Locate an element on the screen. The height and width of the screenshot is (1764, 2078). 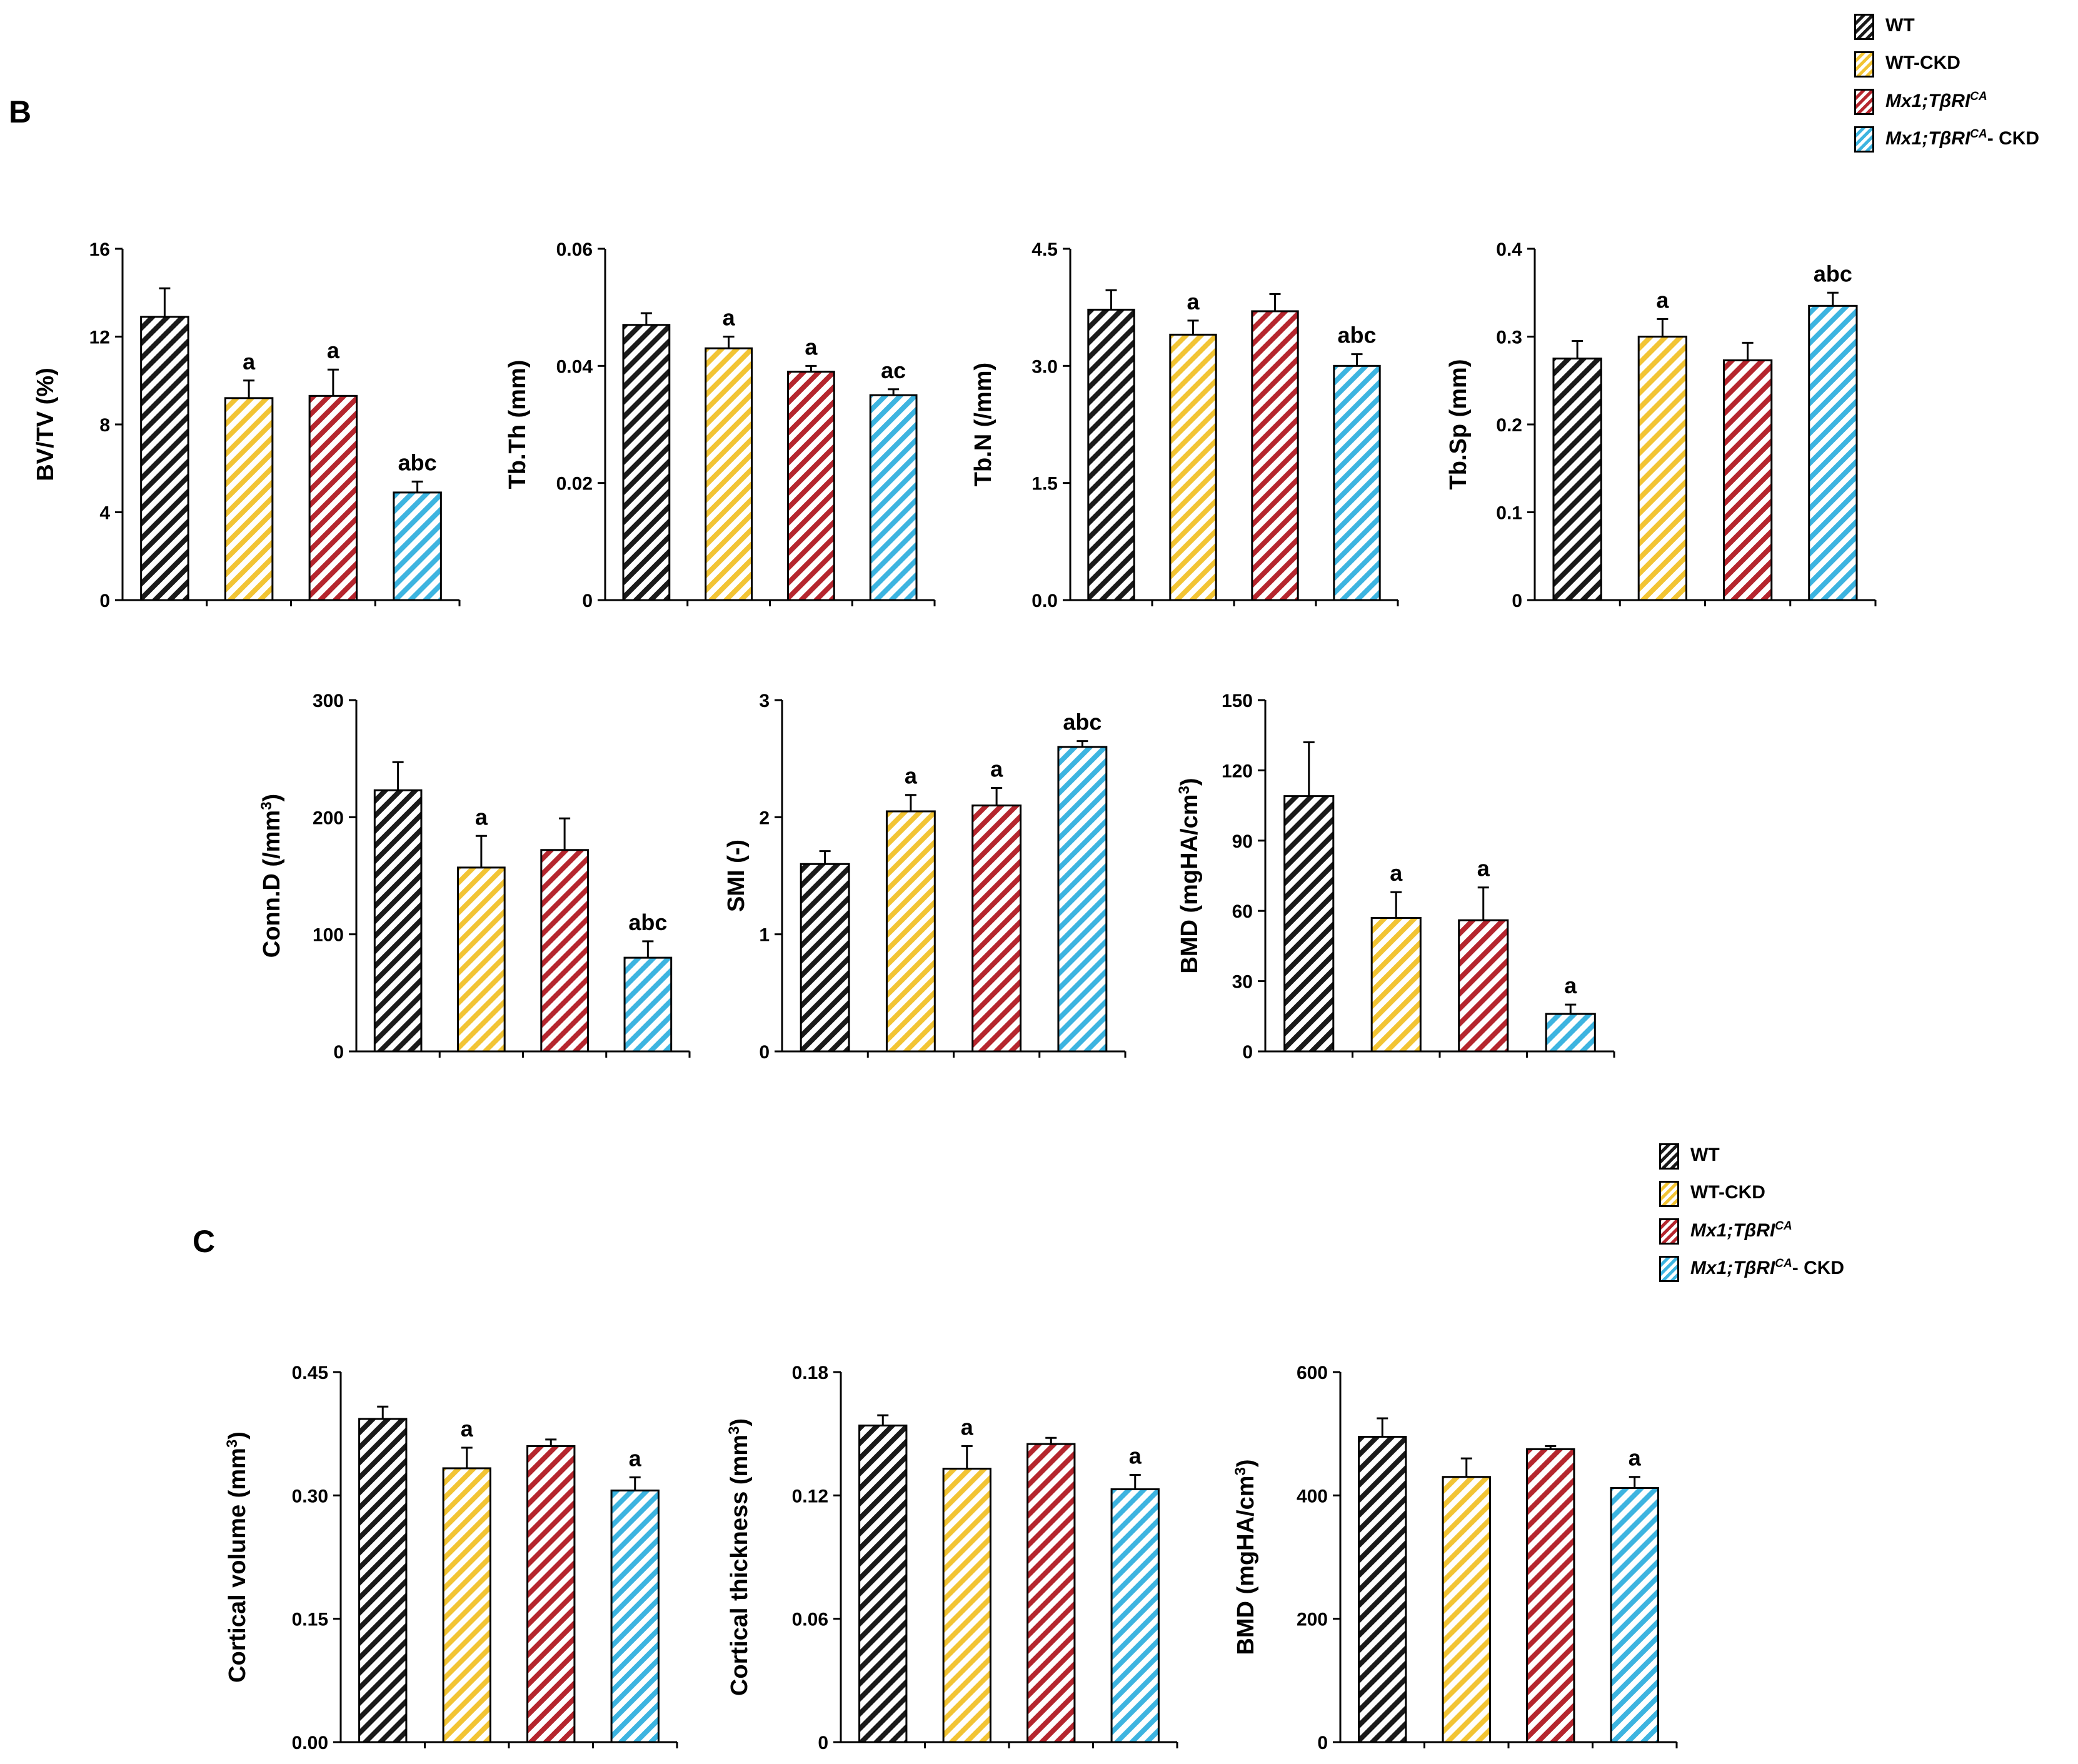
y-axis-label: Conn.D (/mm3) is located at coordinates (272, 876).